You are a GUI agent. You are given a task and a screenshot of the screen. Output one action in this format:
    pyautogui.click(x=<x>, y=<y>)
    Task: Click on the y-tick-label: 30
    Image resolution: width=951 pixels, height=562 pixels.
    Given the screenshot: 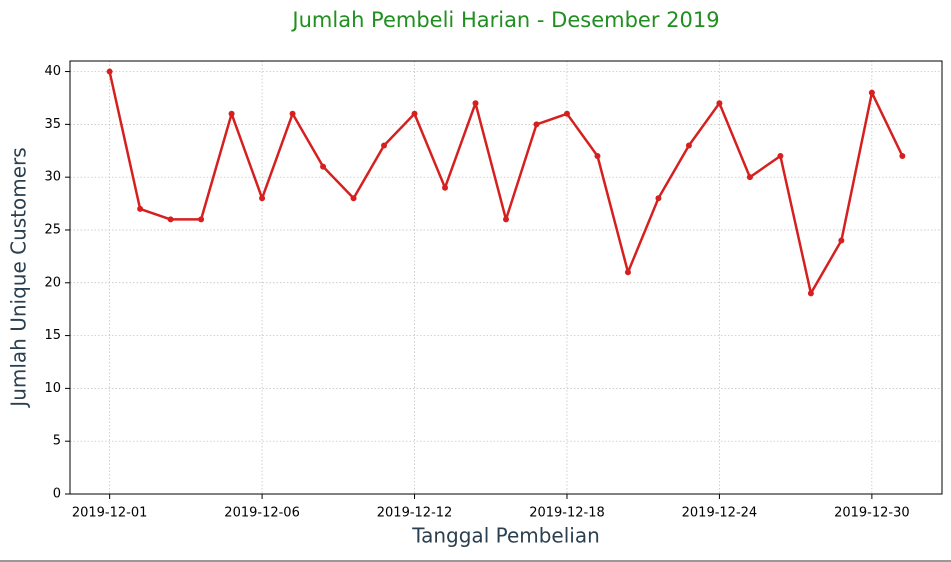 What is the action you would take?
    pyautogui.click(x=52, y=177)
    